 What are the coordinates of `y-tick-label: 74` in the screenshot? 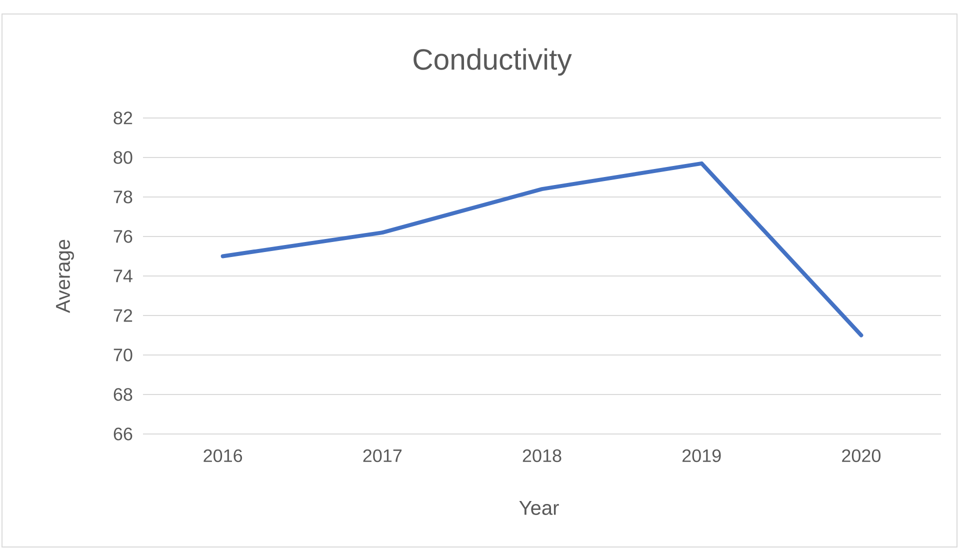 It's located at (123, 276).